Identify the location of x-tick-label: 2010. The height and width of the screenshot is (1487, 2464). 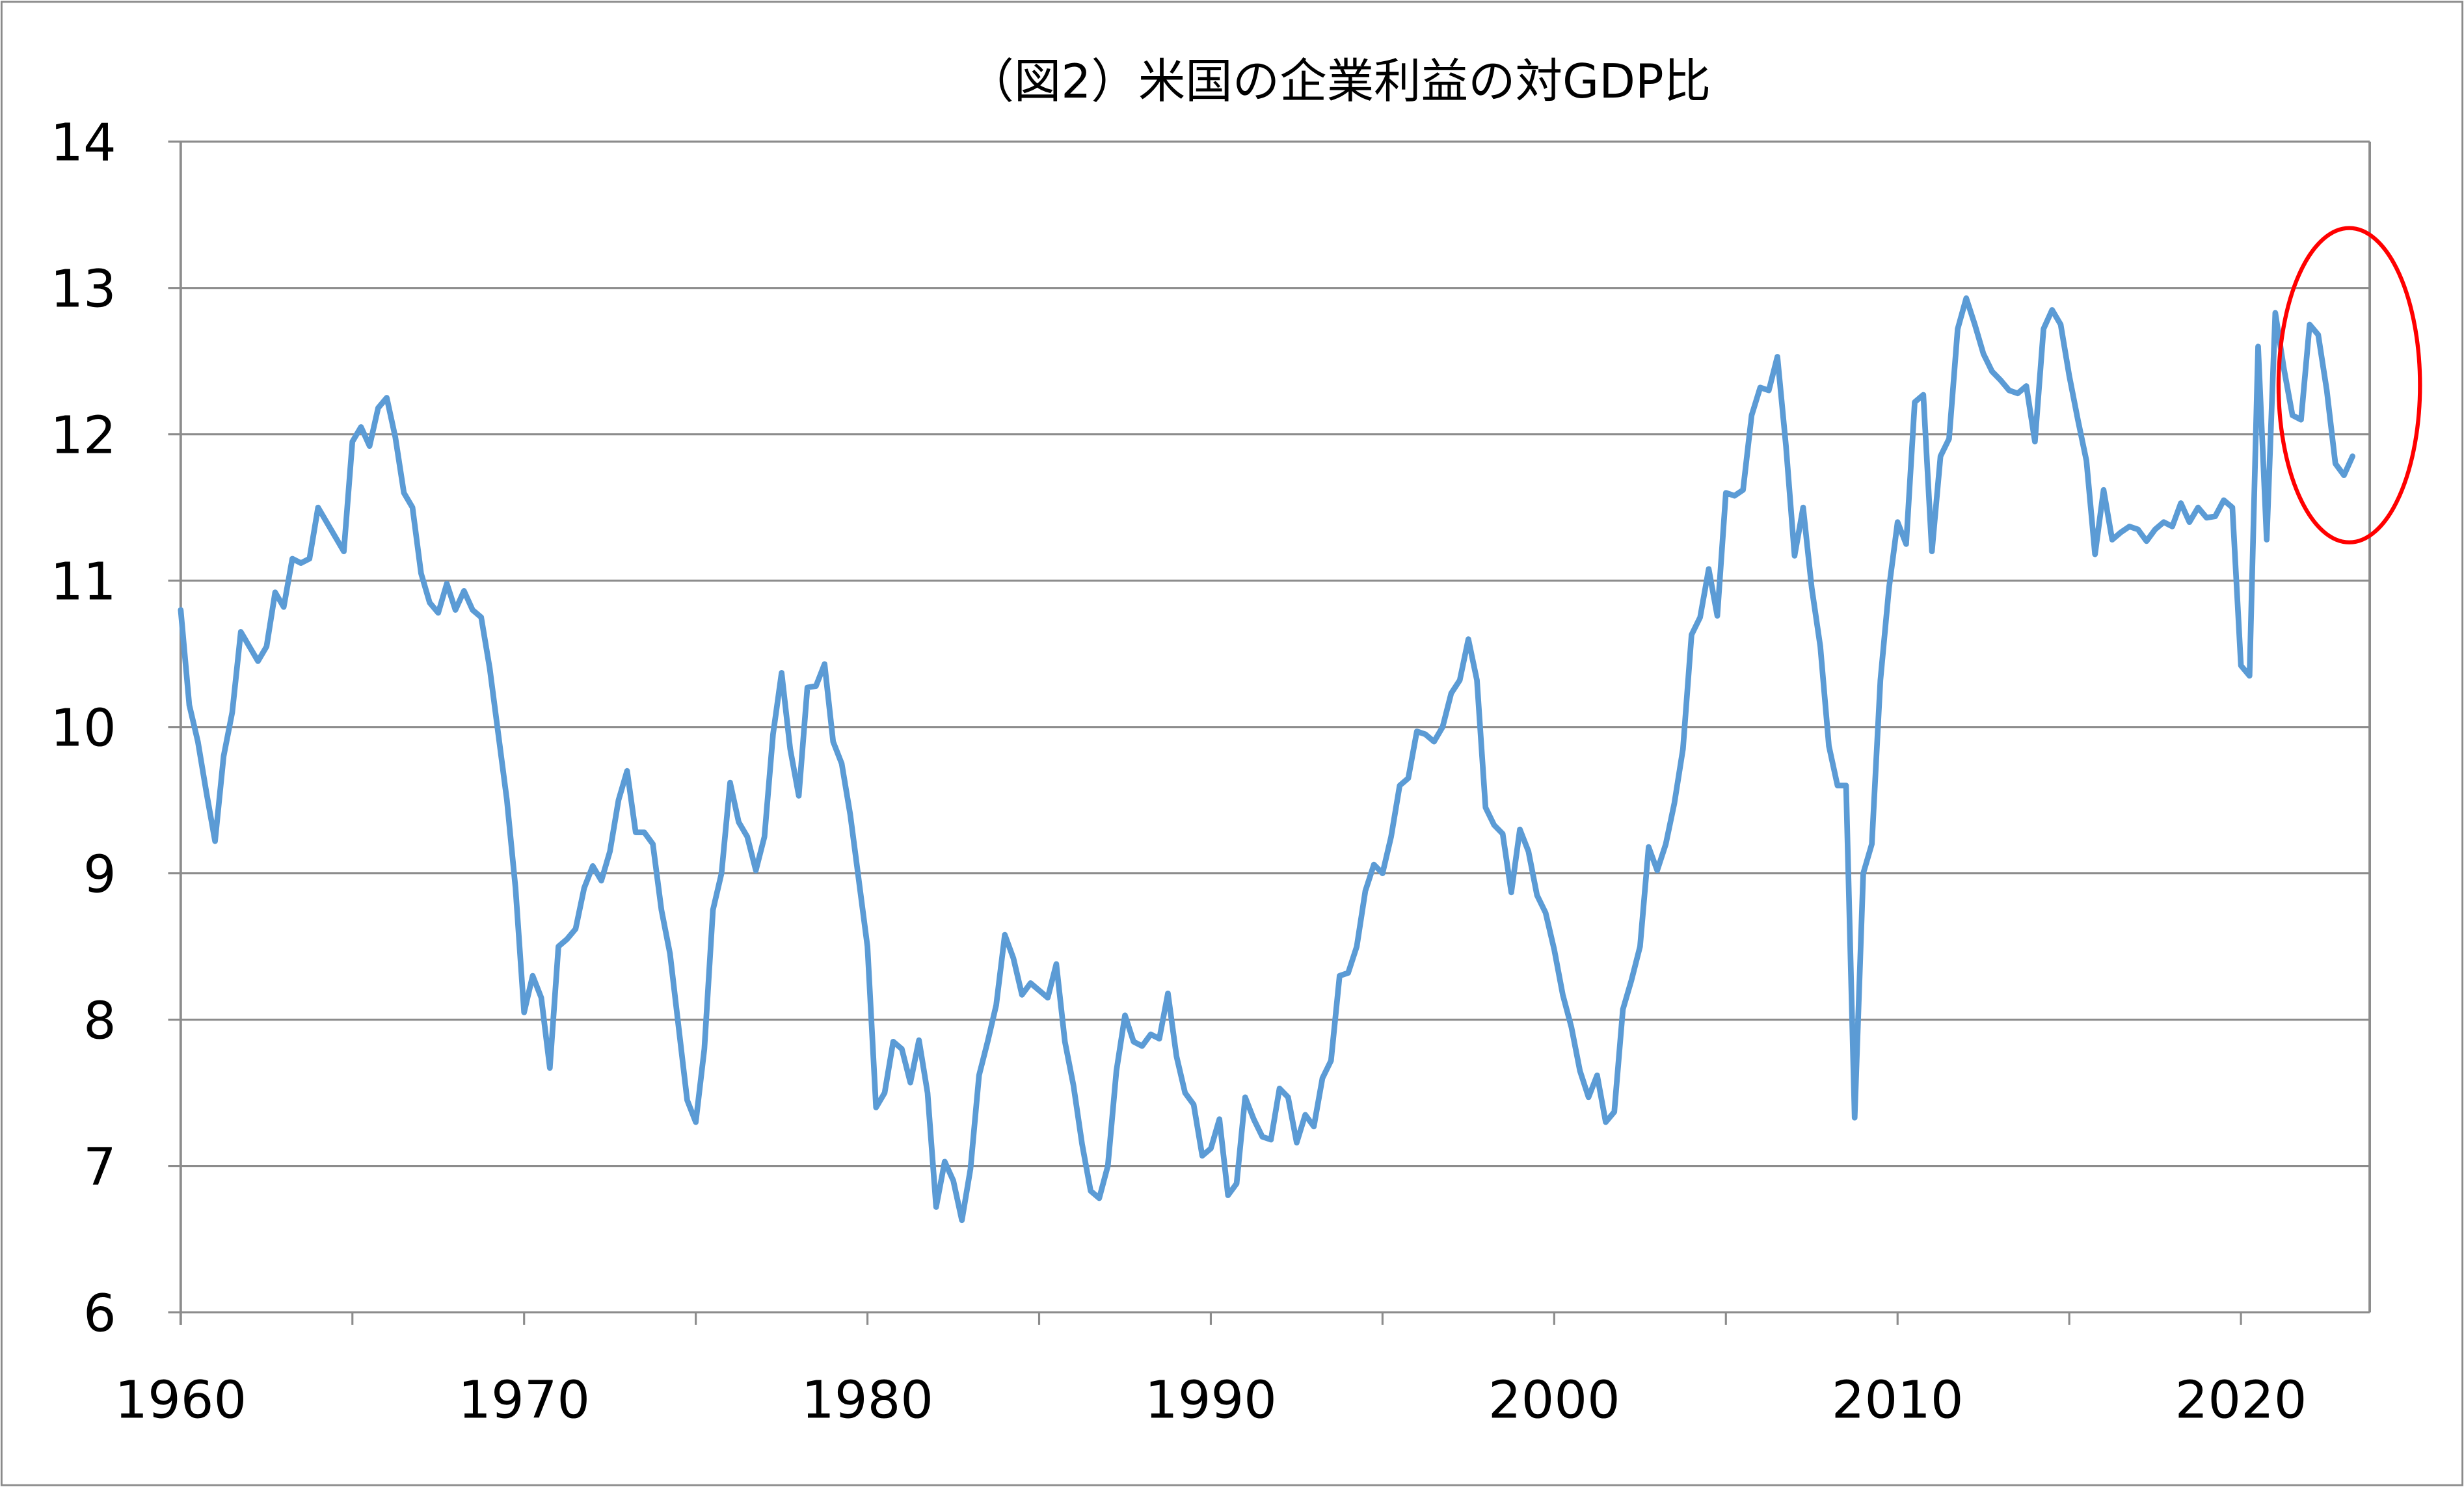
(1898, 1399).